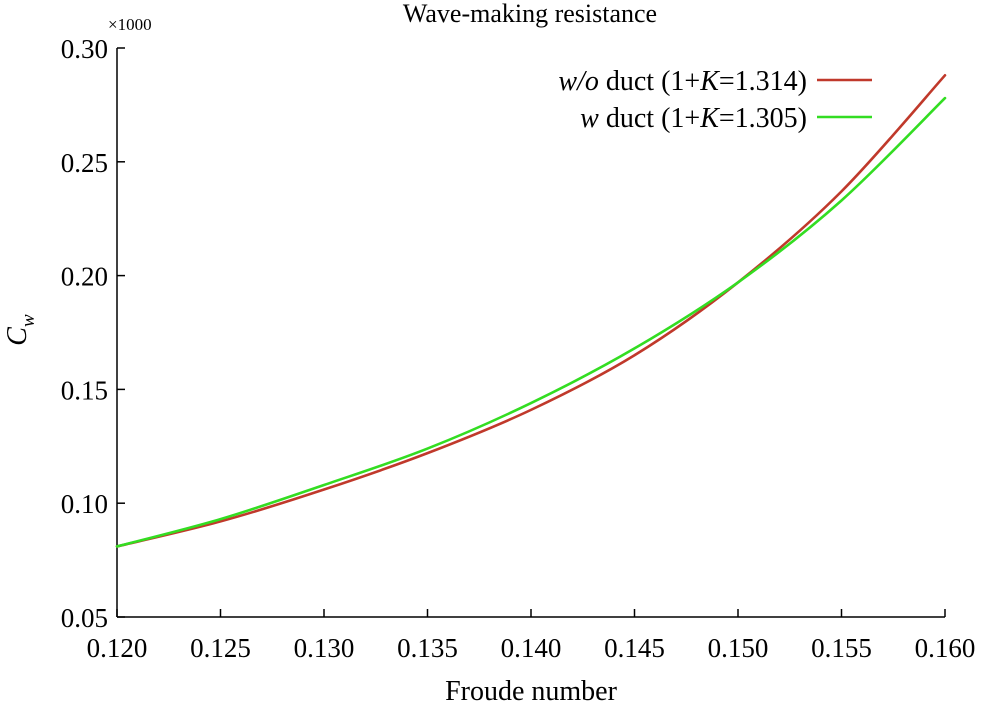 The height and width of the screenshot is (704, 987). Describe the element at coordinates (324, 648) in the screenshot. I see `x-tick-label: 0.130` at that location.